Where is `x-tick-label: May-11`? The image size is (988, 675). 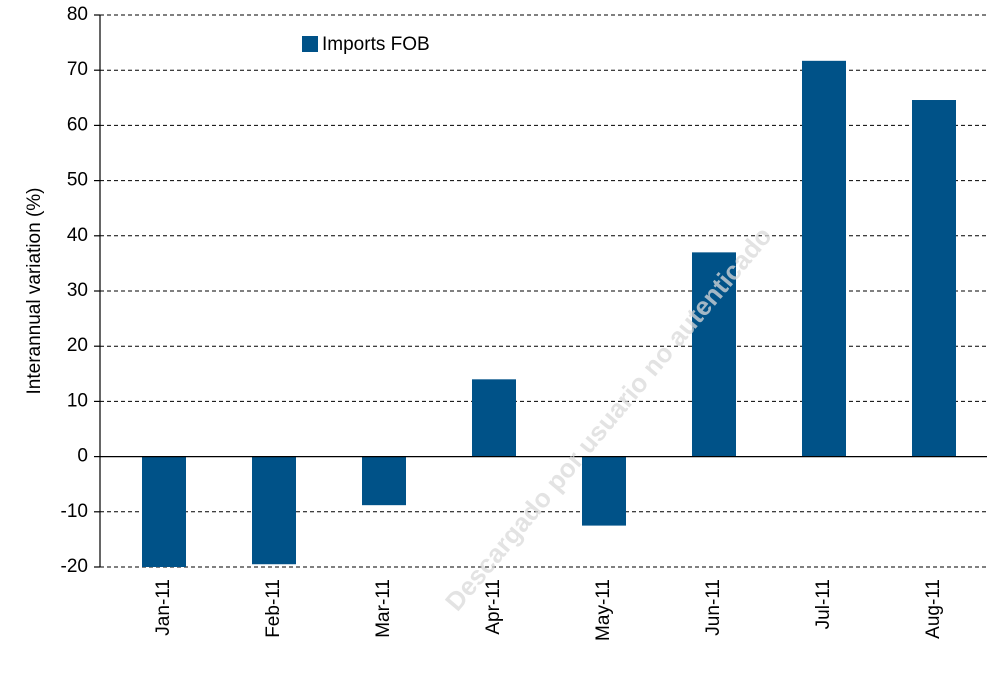
x-tick-label: May-11 is located at coordinates (603, 610).